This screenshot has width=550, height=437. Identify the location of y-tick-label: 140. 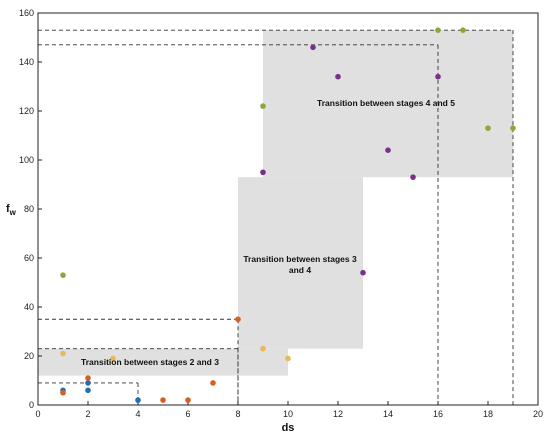
(26, 62).